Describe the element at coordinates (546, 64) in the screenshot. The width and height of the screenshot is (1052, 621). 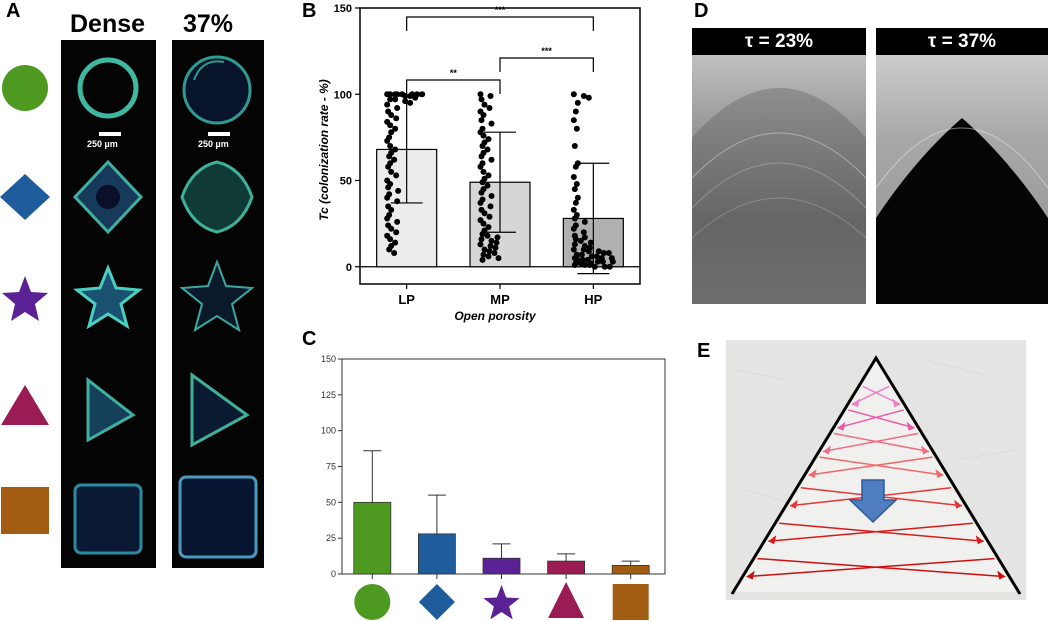
I see `significance-bracket` at that location.